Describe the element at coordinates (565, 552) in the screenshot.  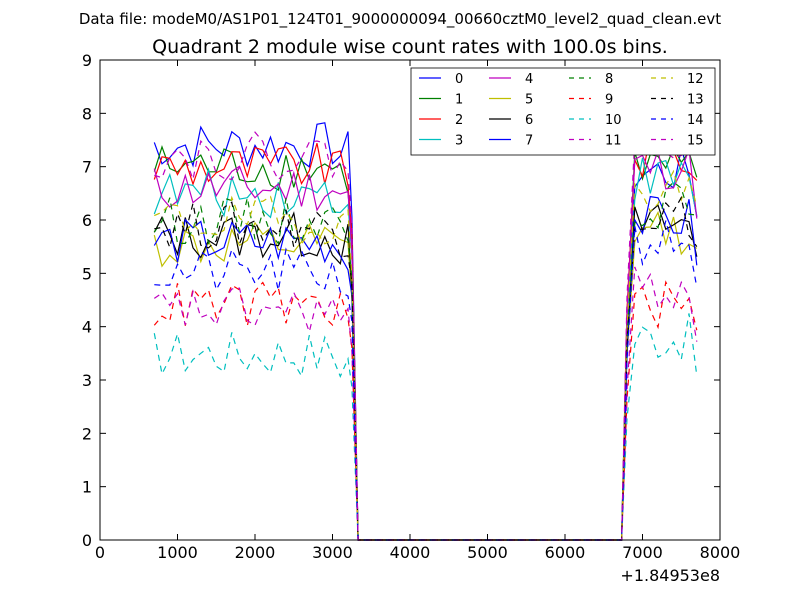
I see `x-tick-label: 6000` at that location.